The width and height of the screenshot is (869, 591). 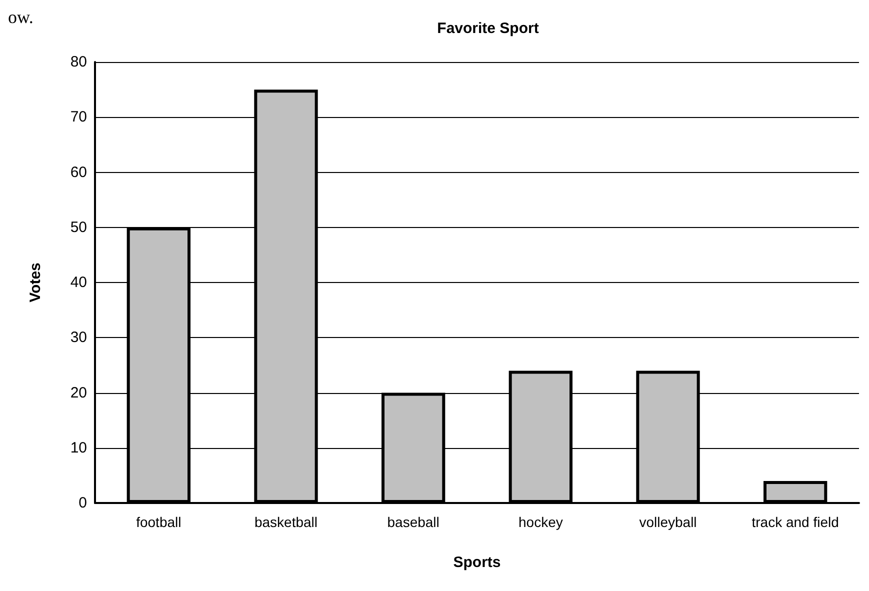 What do you see at coordinates (540, 522) in the screenshot?
I see `x-tick-label: hockey` at bounding box center [540, 522].